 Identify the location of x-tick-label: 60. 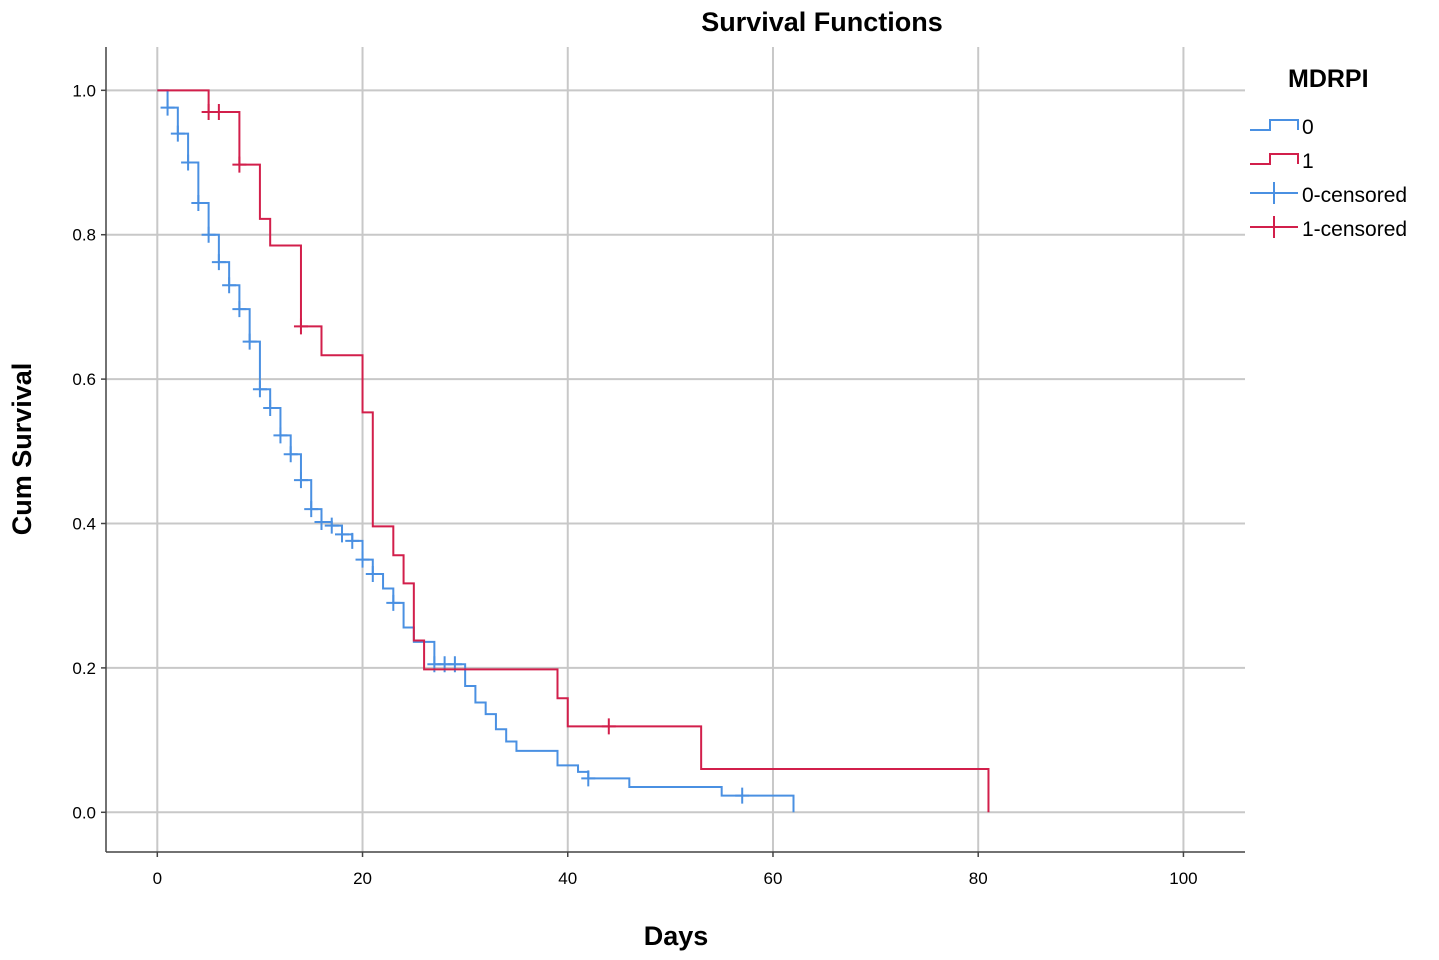
(773, 878).